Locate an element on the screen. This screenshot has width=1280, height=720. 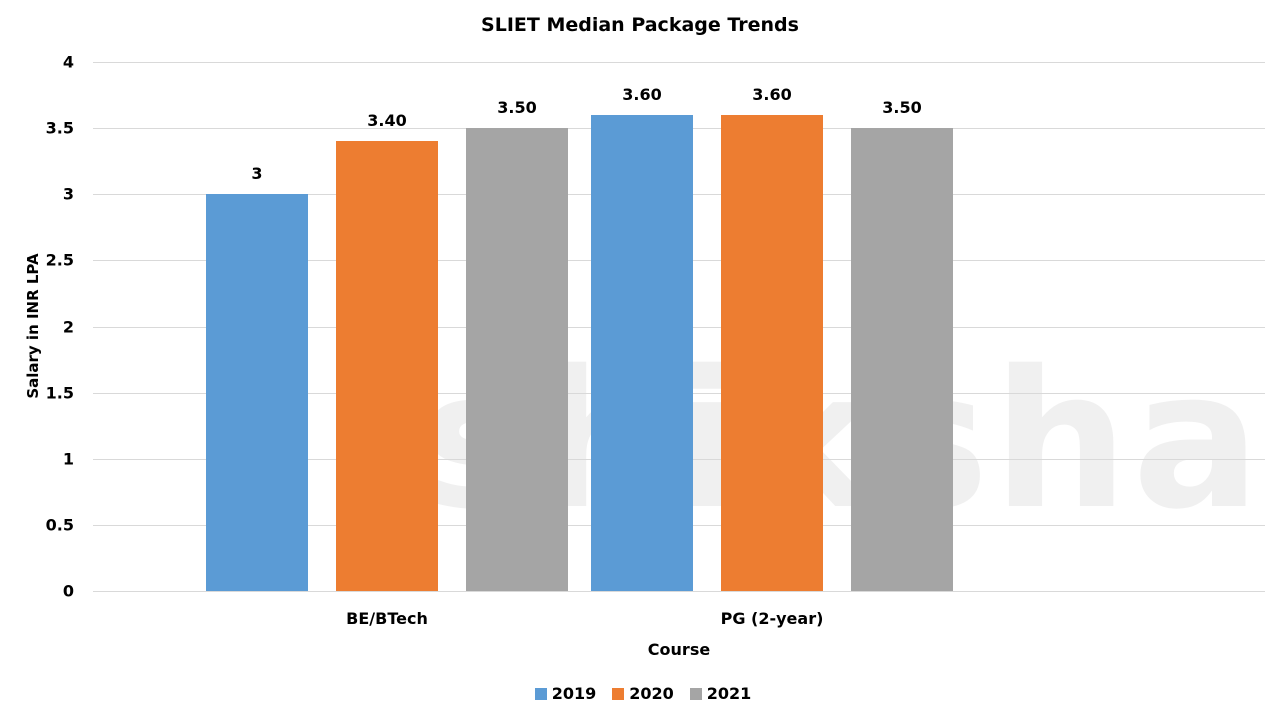
y-tick-label: 4 is located at coordinates (68, 62).